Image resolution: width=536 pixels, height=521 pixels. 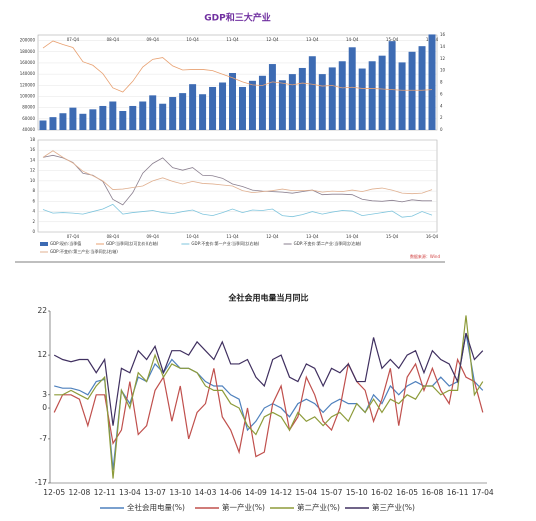 I want to click on x-tick-label: 14-03, so click(x=206, y=492).